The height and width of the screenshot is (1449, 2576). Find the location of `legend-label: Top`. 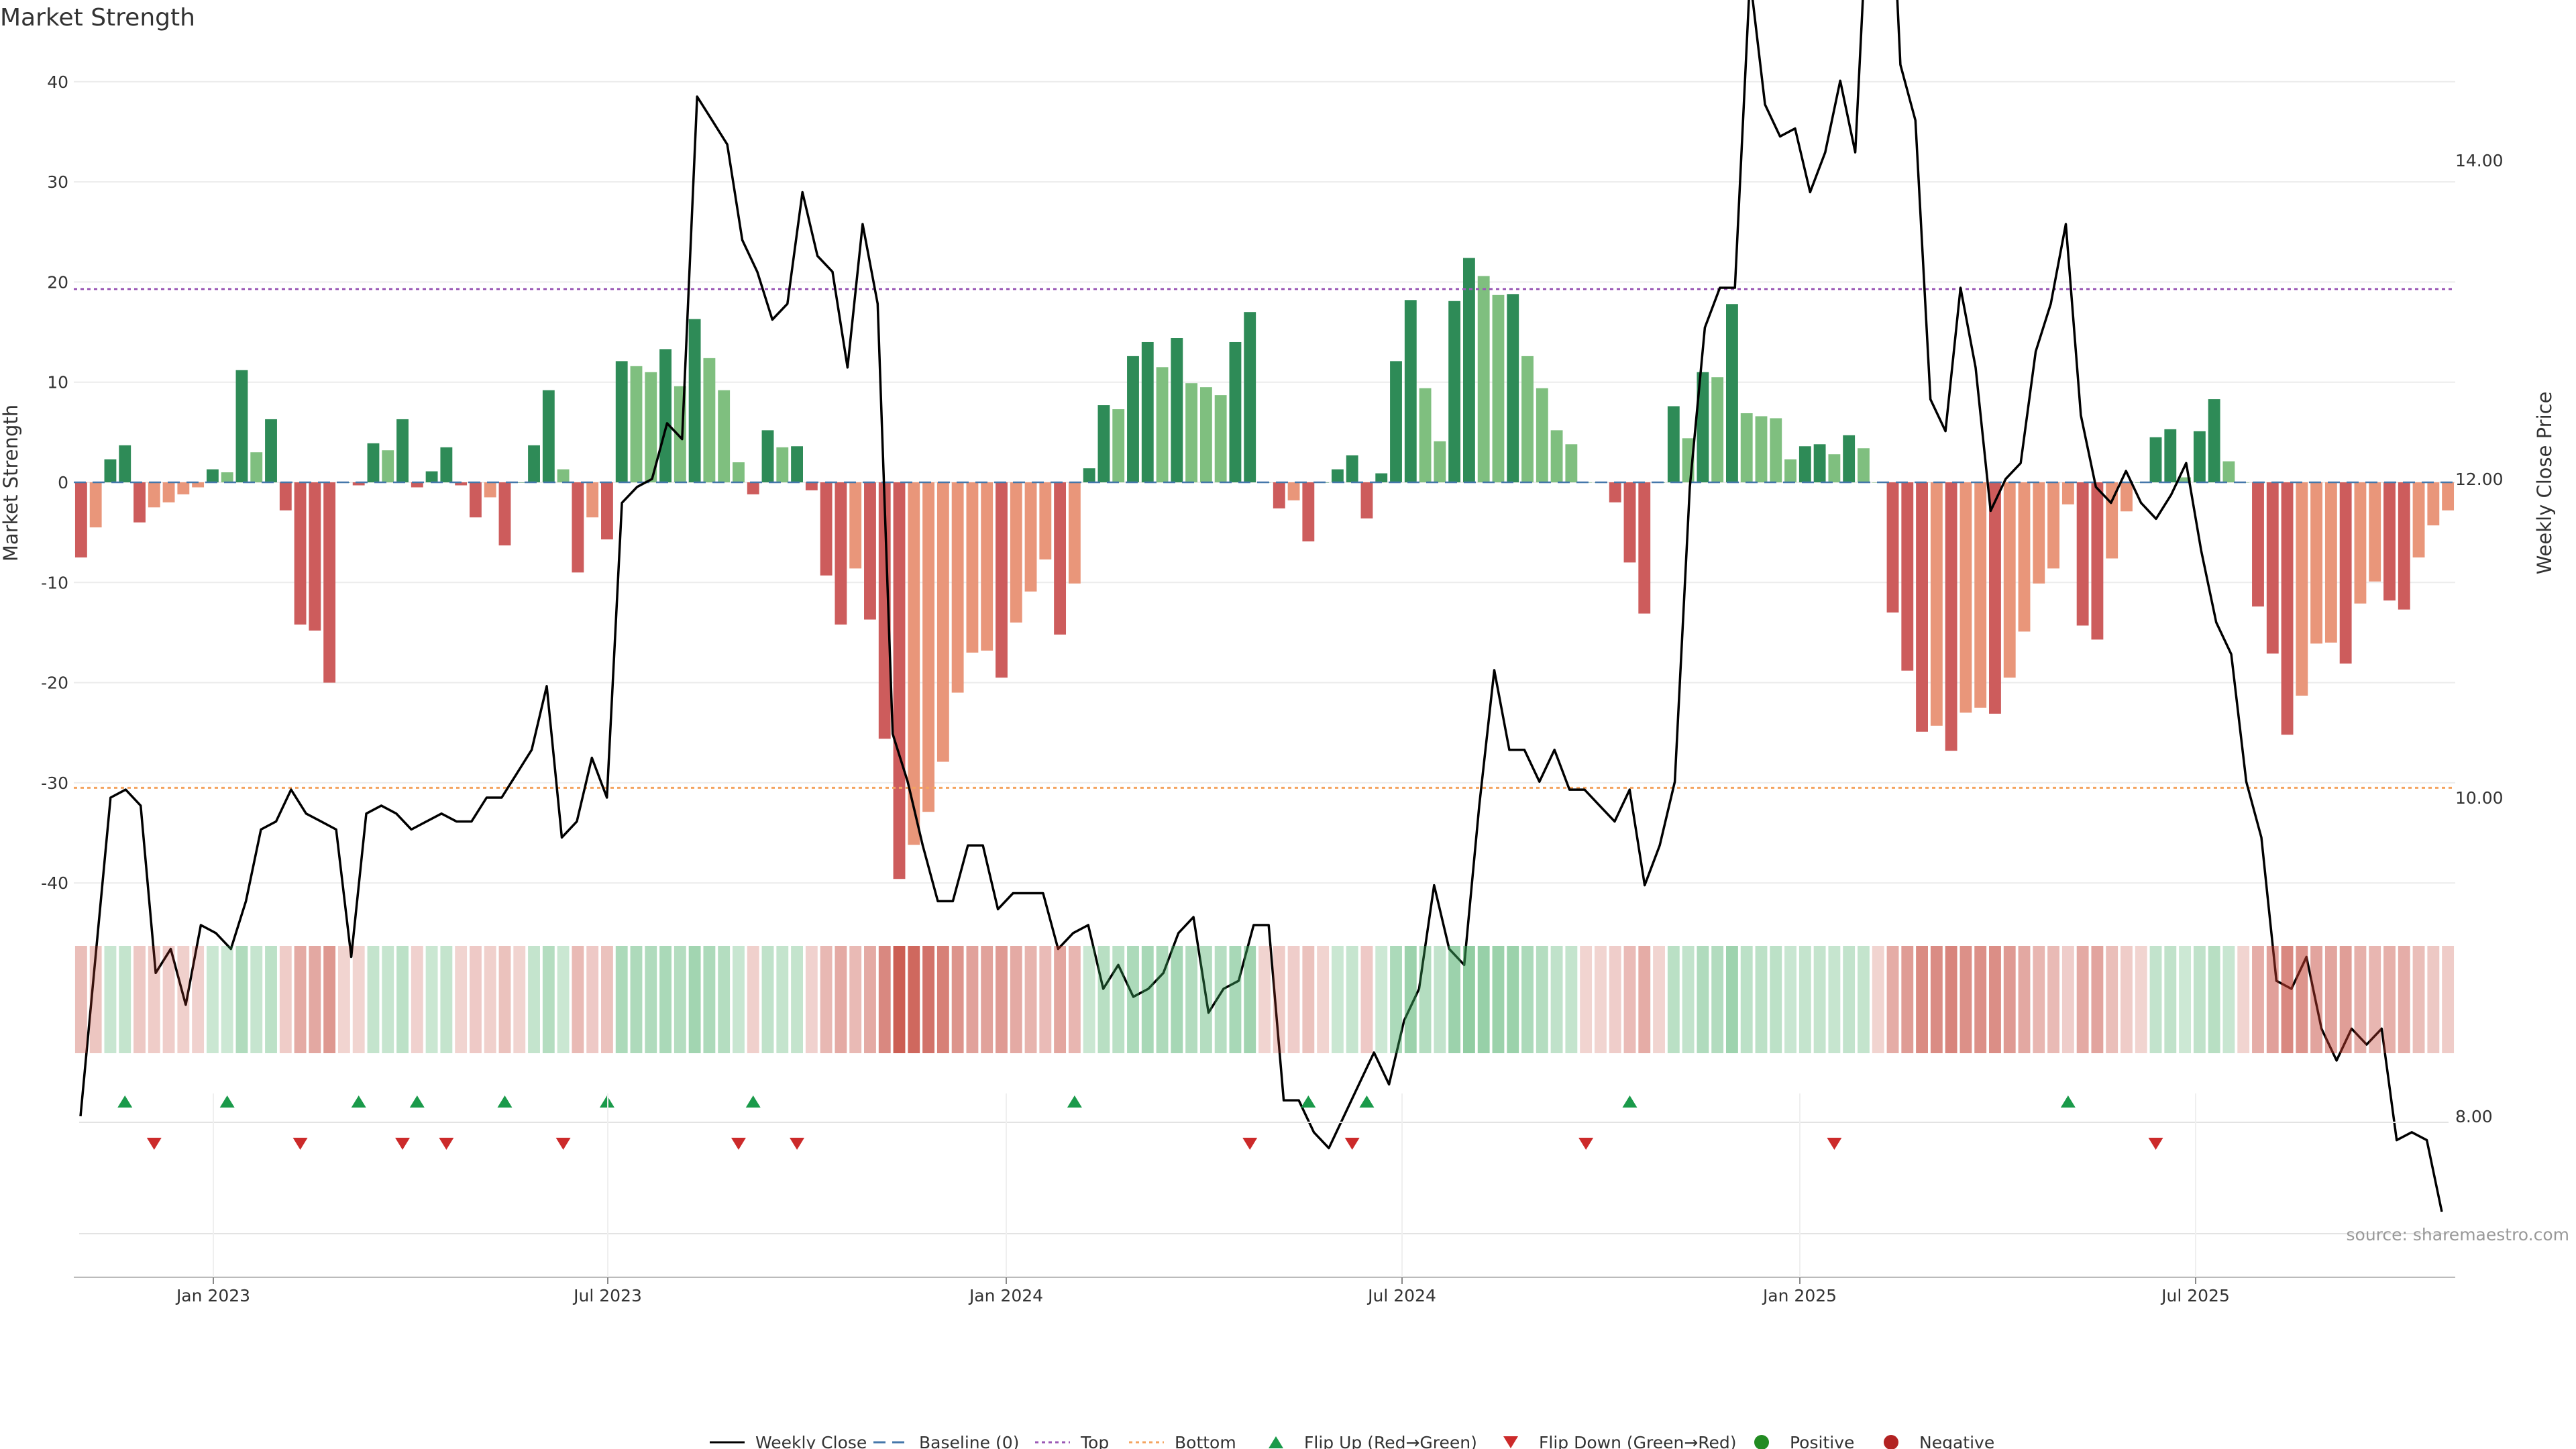

legend-label: Top is located at coordinates (1094, 1441).